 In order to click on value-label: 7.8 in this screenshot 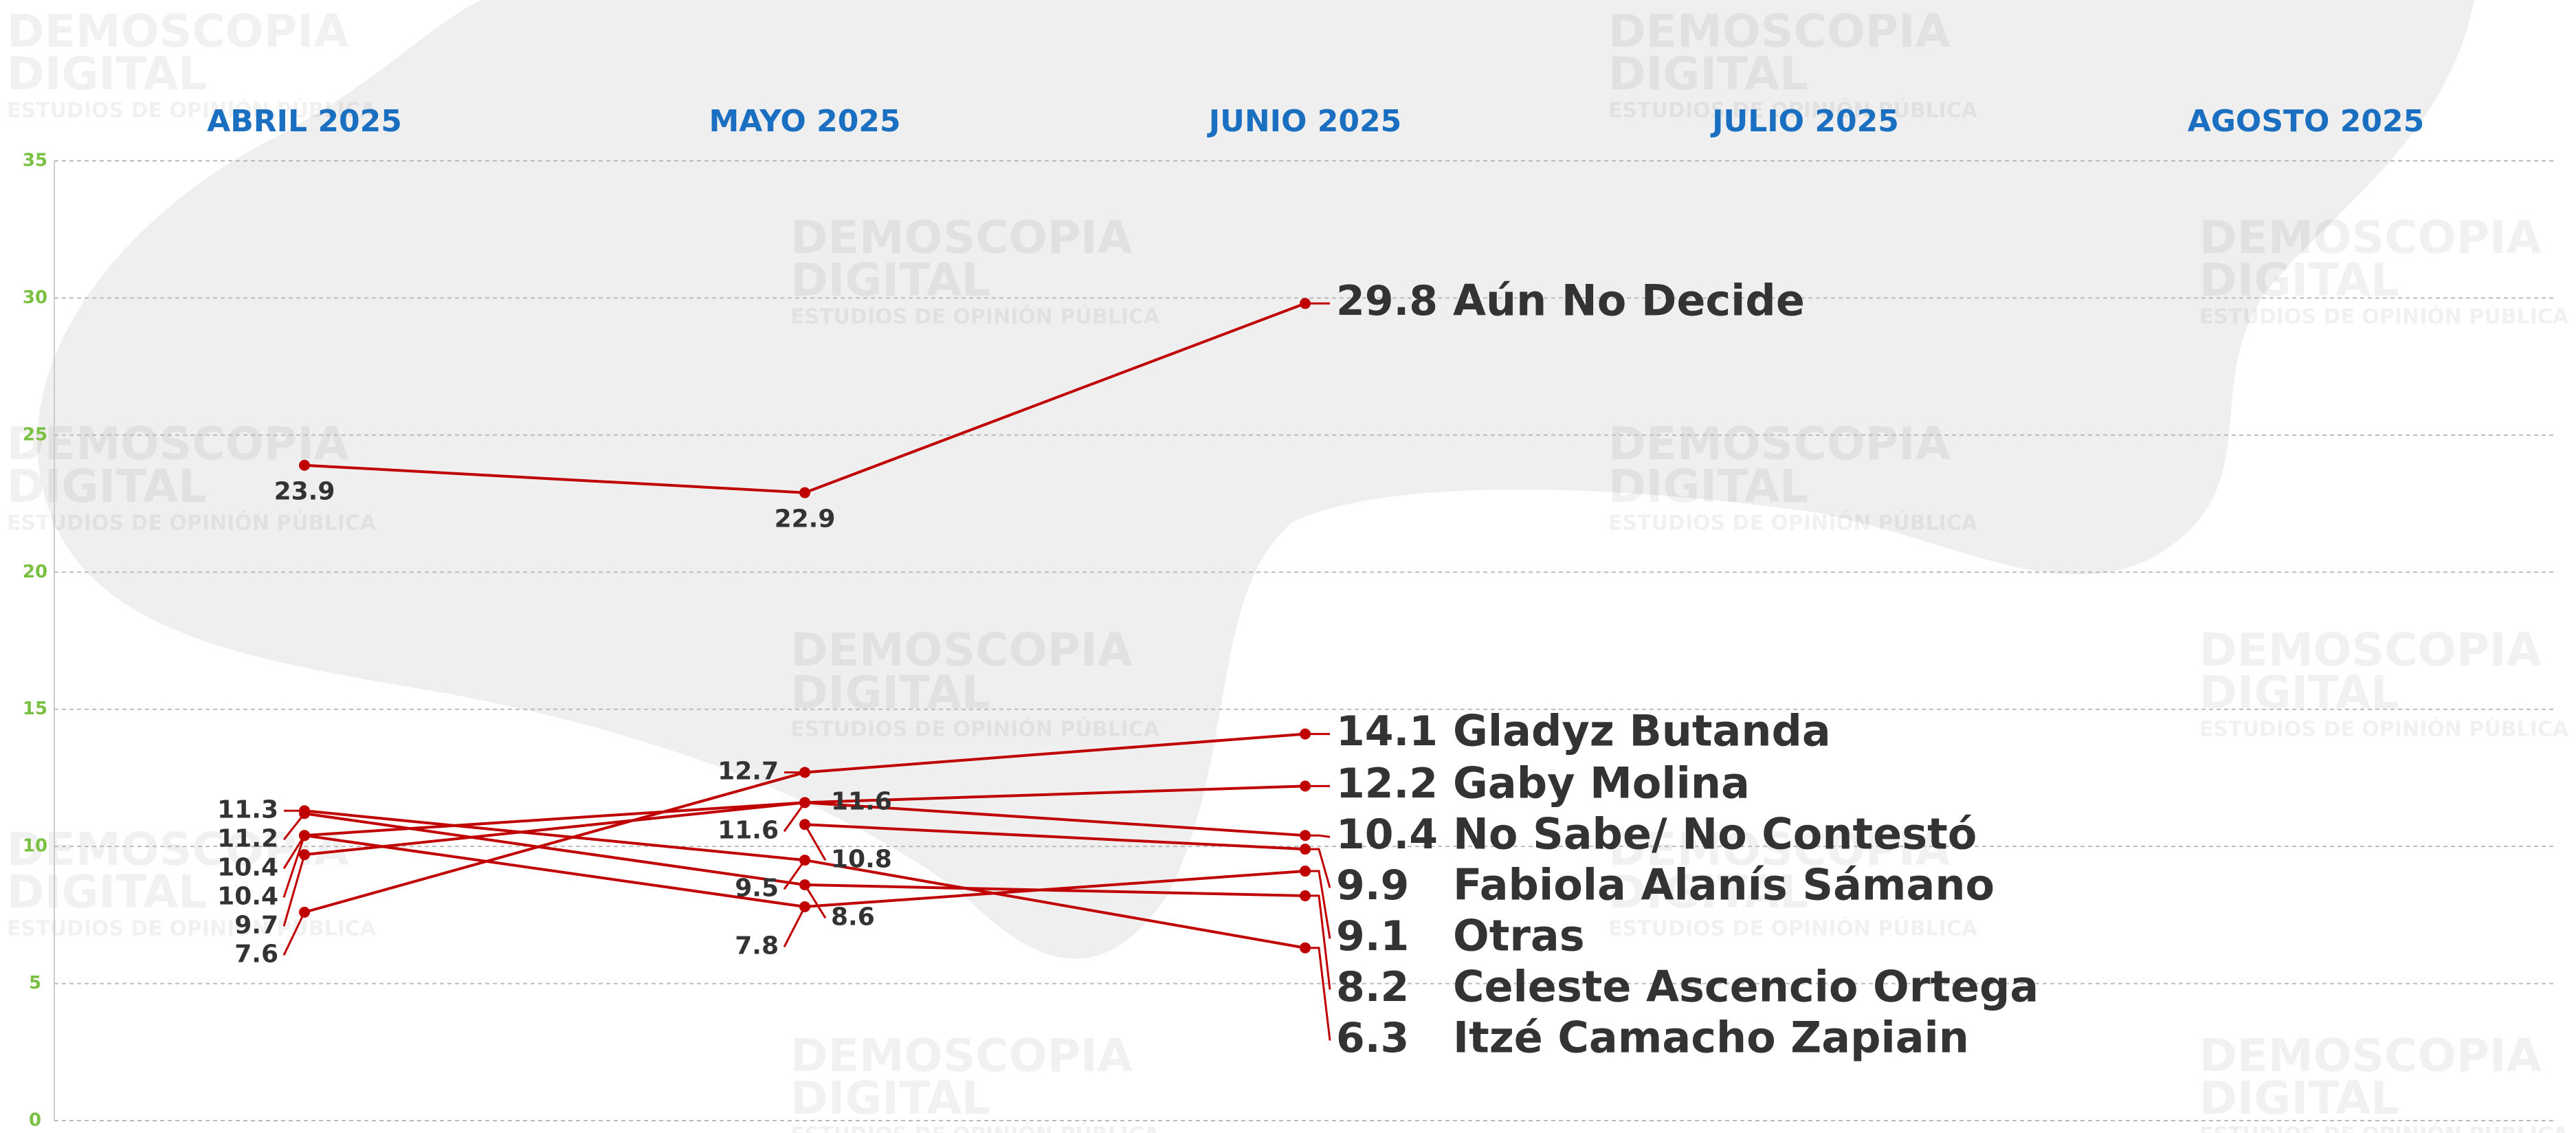, I will do `click(757, 946)`.